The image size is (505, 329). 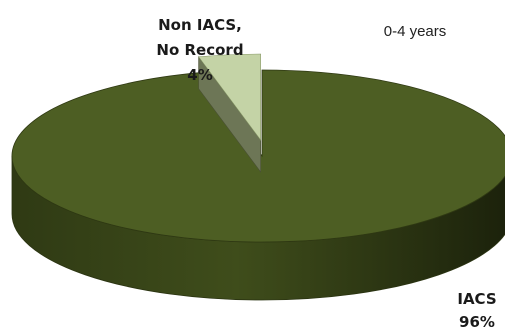 What do you see at coordinates (200, 25) in the screenshot?
I see `data-label-non-iacs-line-1: Non IACS,` at bounding box center [200, 25].